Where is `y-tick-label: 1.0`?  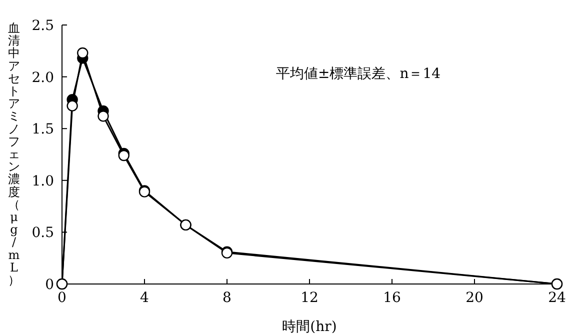
y-tick-label: 1.0 is located at coordinates (43, 181).